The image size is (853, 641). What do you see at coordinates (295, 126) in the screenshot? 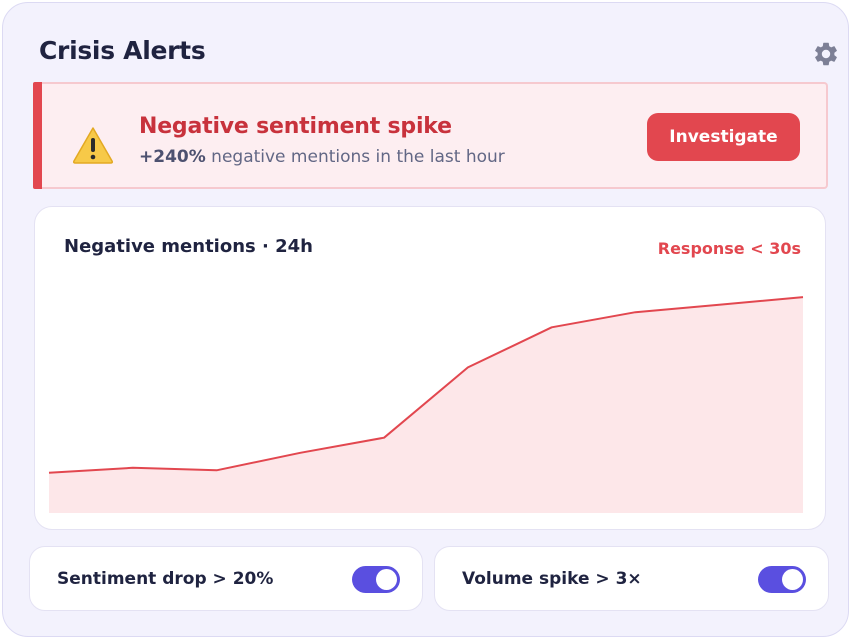
I see `alert-title: Negative sentiment spike` at bounding box center [295, 126].